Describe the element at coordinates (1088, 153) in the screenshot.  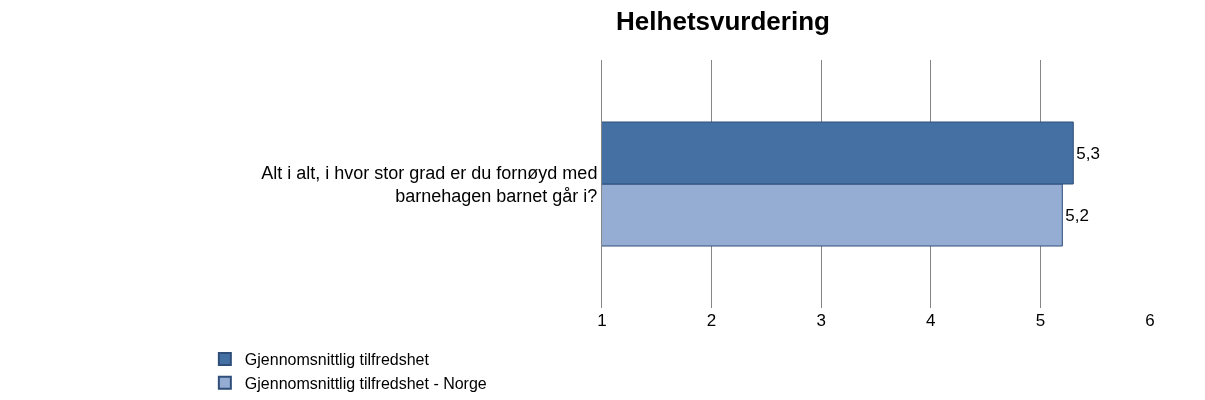
I see `data-label: 5,3` at that location.